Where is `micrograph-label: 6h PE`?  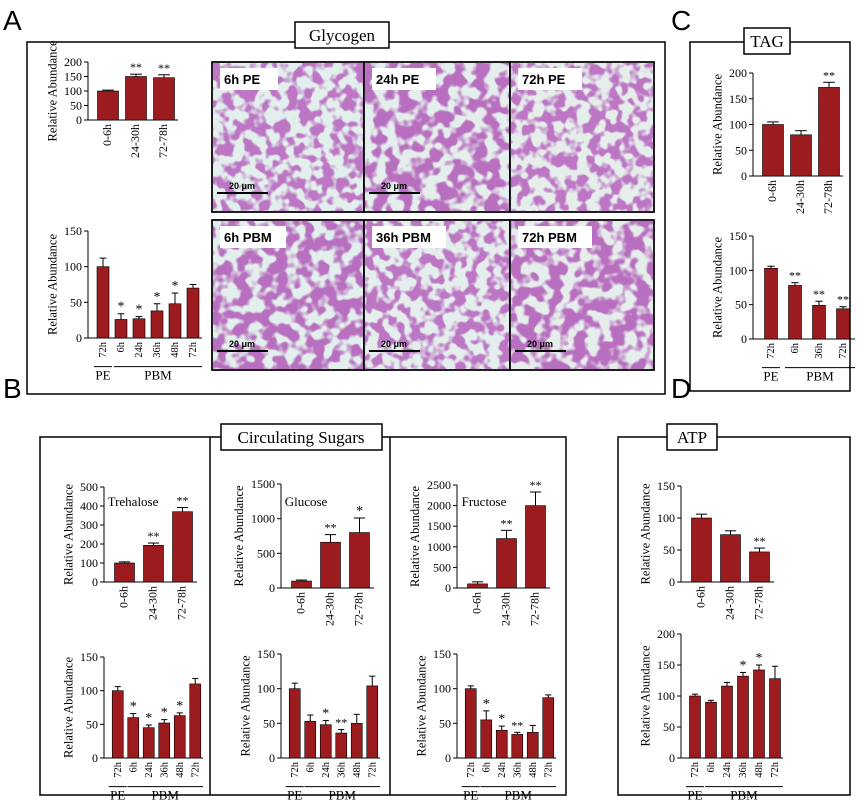
micrograph-label: 6h PE is located at coordinates (242, 79).